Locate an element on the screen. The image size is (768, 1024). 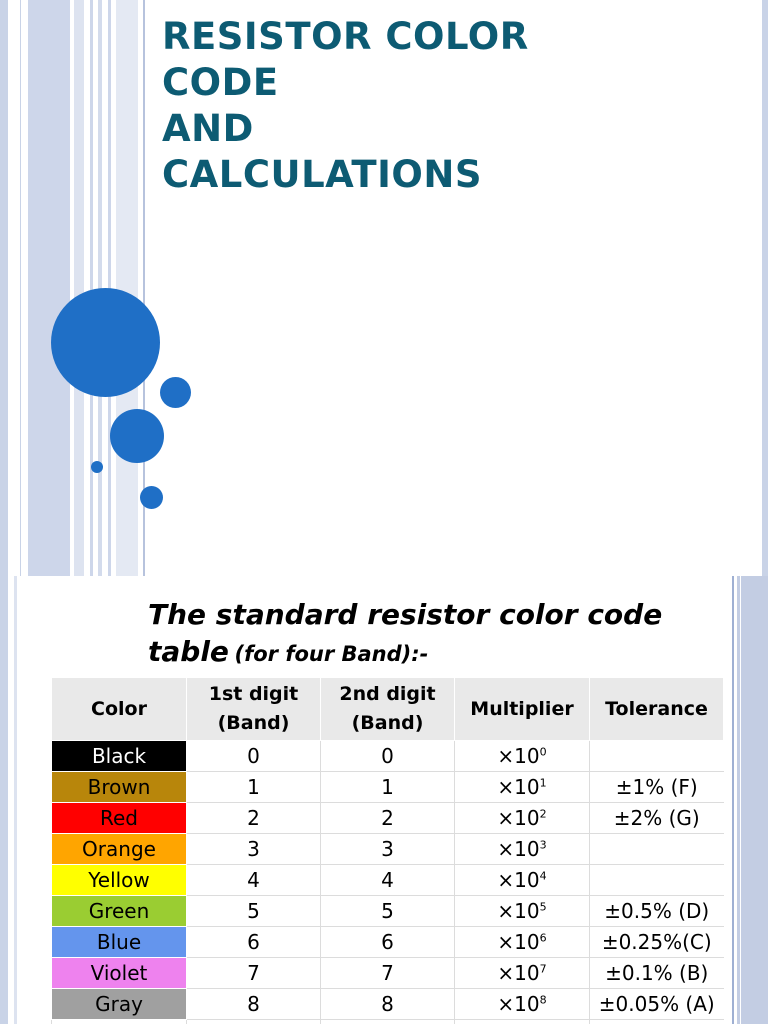
heading-main: The standard resistor color code table is located at coordinates (405, 633).